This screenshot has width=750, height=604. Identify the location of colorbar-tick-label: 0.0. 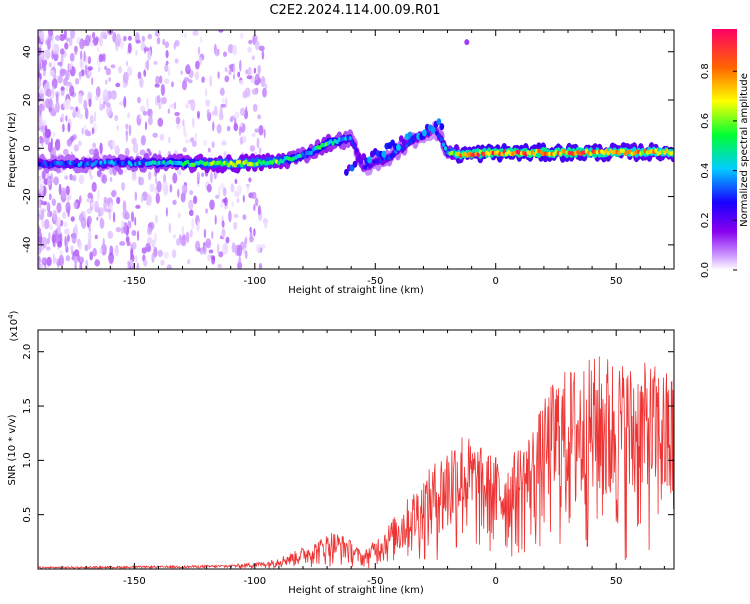
(705, 270).